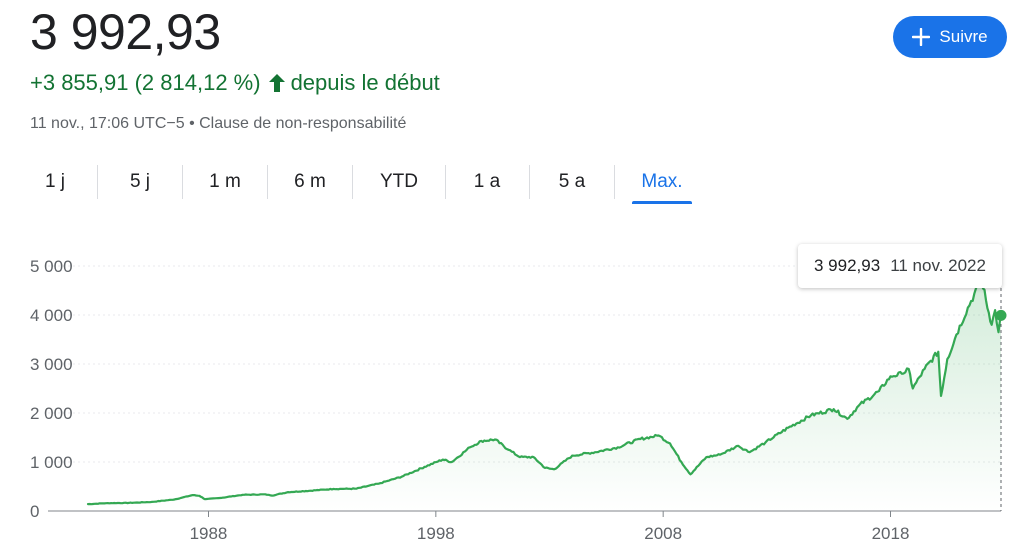 This screenshot has width=1024, height=546. What do you see at coordinates (140, 181) in the screenshot?
I see `tab-5-days: 5 j` at bounding box center [140, 181].